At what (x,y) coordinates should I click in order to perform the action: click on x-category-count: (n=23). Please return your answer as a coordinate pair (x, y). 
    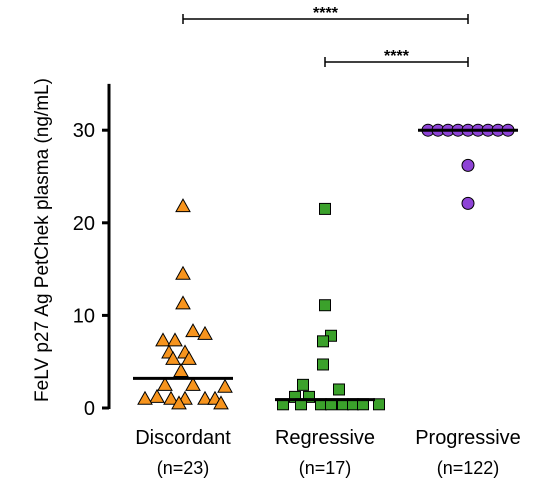
    Looking at the image, I should click on (183, 468).